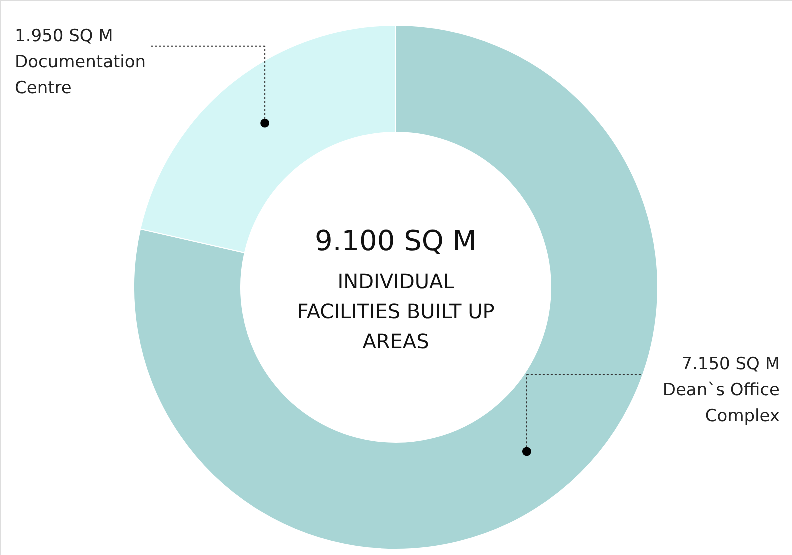 This screenshot has width=792, height=555. Describe the element at coordinates (396, 312) in the screenshot. I see `text: INDIVIDUAL FACILITIES BUILT UP AREAS` at that location.